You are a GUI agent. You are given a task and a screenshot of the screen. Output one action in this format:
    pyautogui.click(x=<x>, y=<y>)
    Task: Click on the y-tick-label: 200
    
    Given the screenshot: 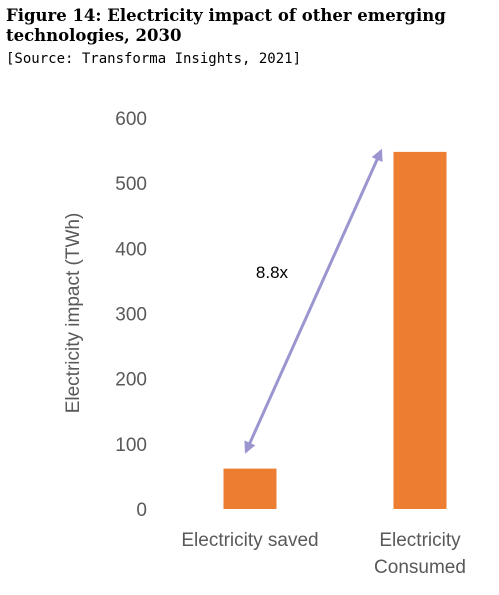 What is the action you would take?
    pyautogui.click(x=131, y=380)
    